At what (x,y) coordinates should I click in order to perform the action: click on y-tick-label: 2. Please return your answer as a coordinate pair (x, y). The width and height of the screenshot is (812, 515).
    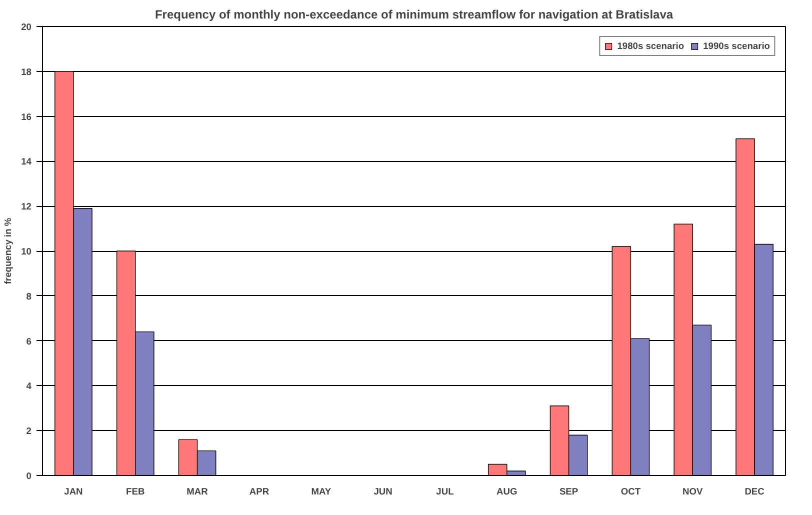
    Looking at the image, I should click on (29, 431).